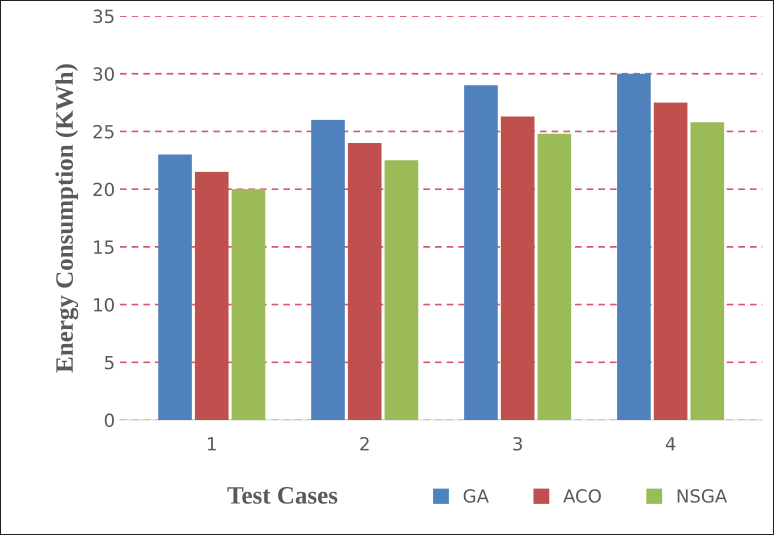  Describe the element at coordinates (104, 247) in the screenshot. I see `y-tick-label: 15` at that location.